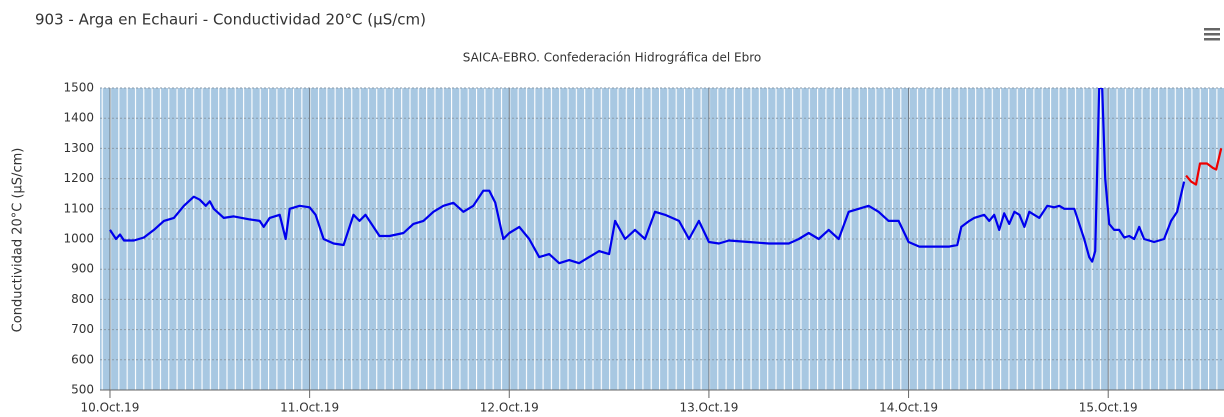  I want to click on y-tick-label: 600, so click(82, 359).